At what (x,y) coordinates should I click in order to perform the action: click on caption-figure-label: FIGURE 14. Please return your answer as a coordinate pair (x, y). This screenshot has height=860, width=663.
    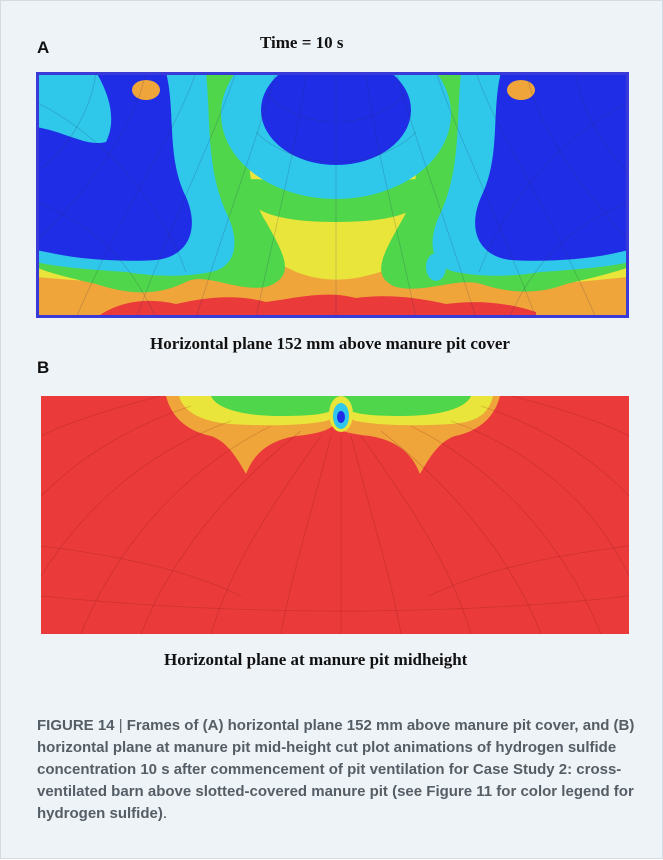
    Looking at the image, I should click on (76, 725).